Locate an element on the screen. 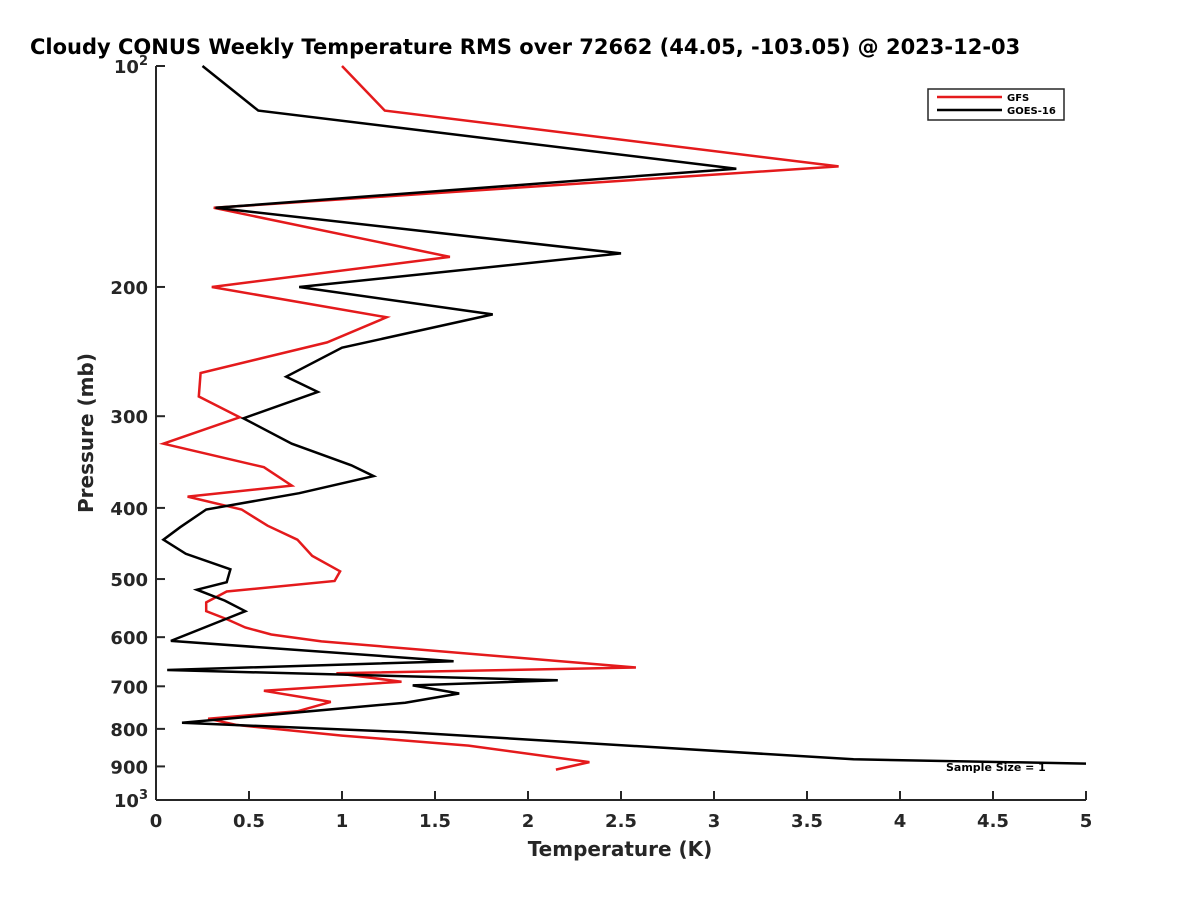 The width and height of the screenshot is (1200, 900). x-tick-label: 1 is located at coordinates (342, 821).